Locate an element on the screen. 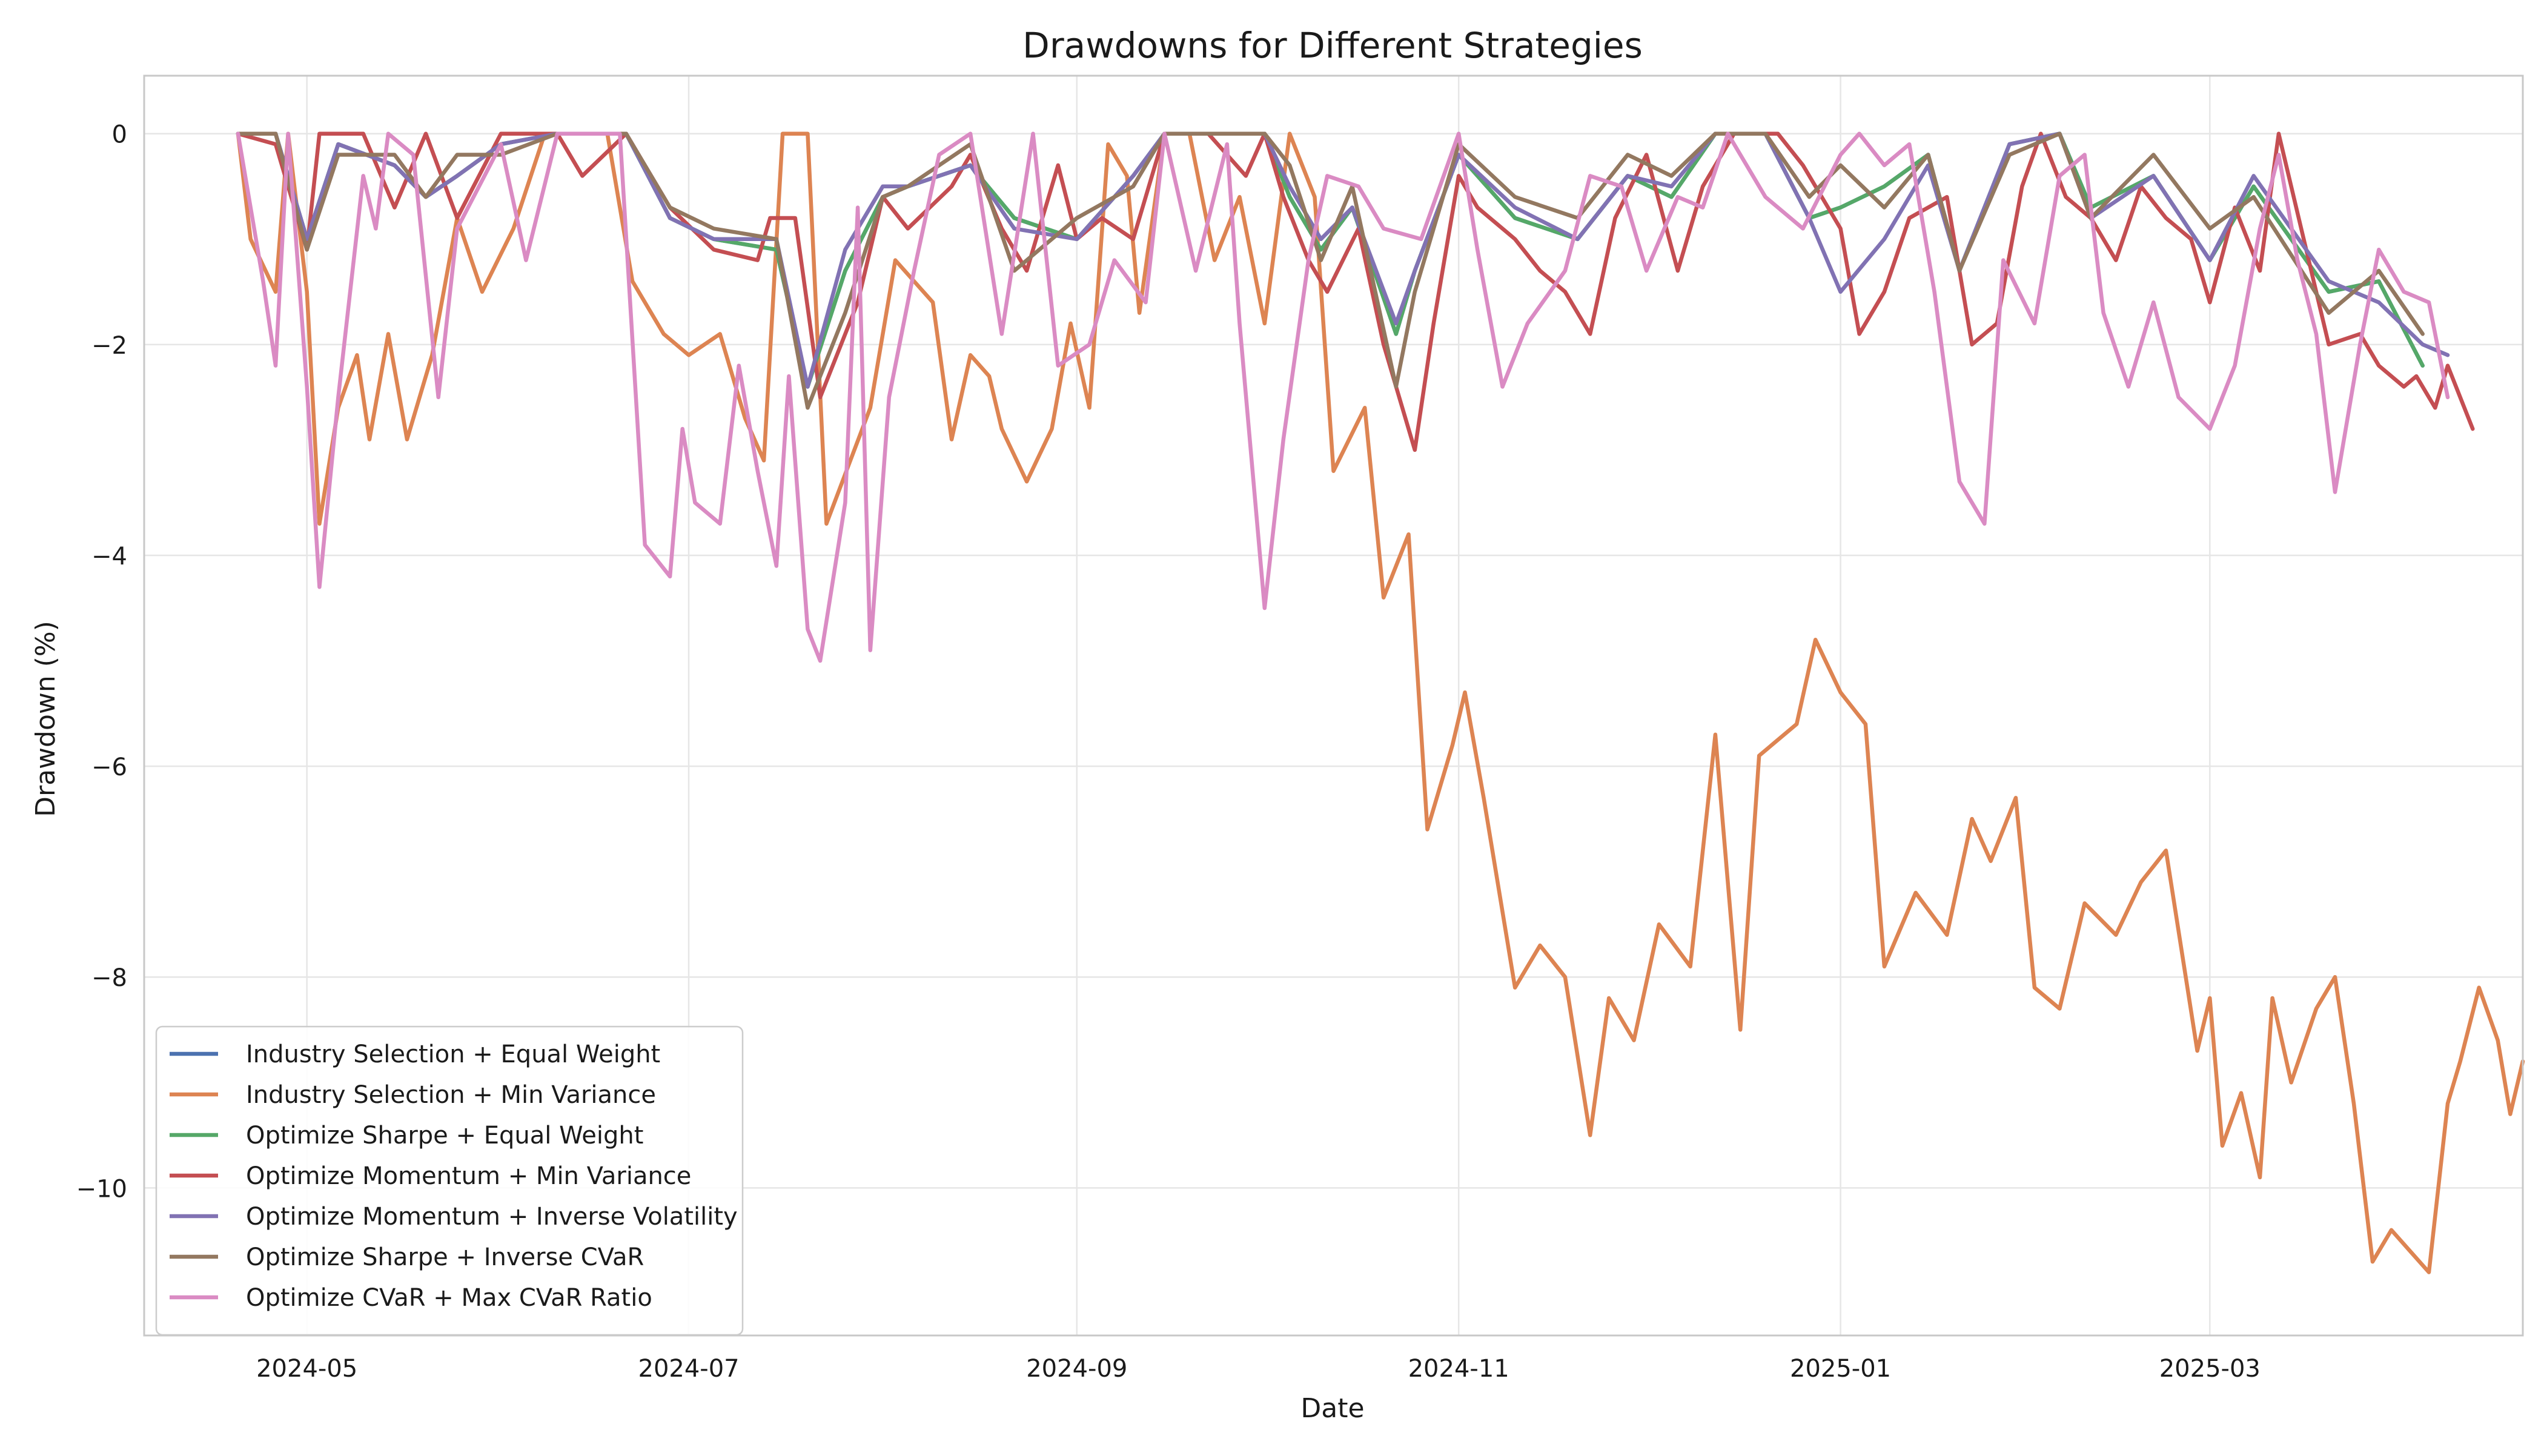  x-tick-label: 2024-09 is located at coordinates (1076, 1369).